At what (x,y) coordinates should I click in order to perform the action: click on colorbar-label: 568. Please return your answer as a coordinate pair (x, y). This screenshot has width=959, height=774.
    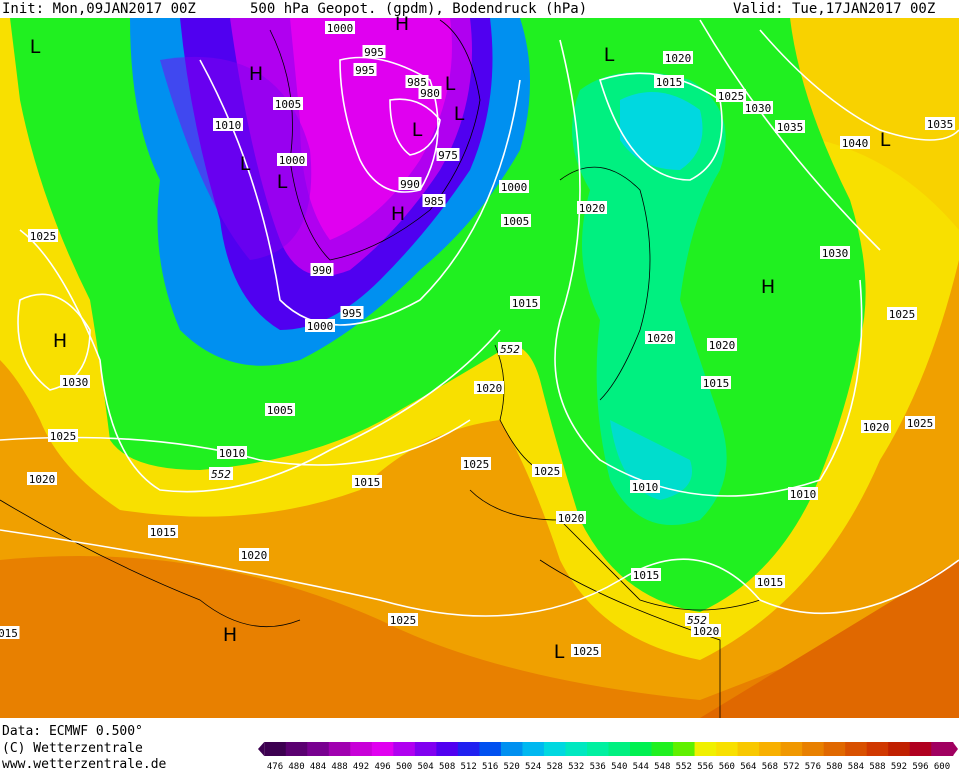
    Looking at the image, I should click on (770, 766).